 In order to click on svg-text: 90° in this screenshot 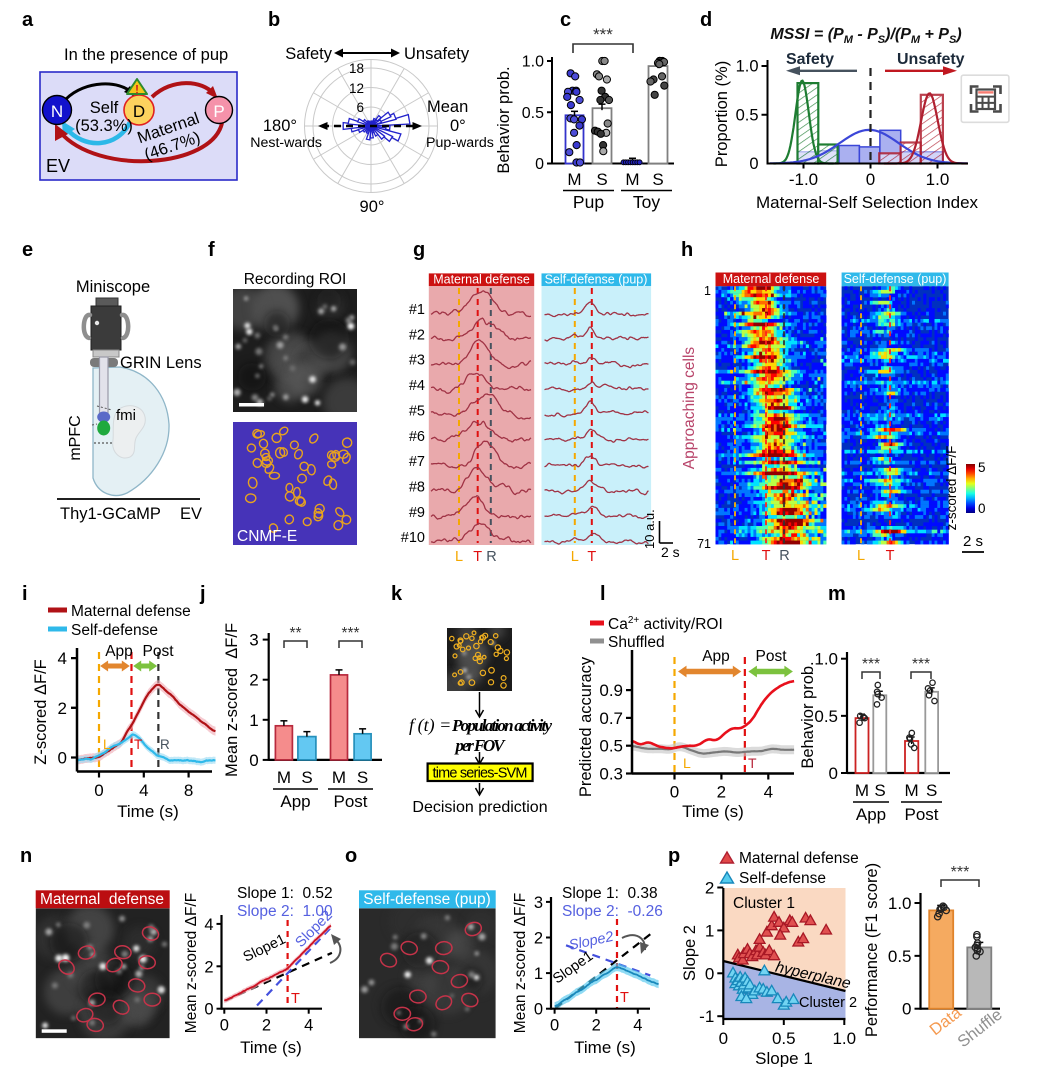, I will do `click(372, 207)`.